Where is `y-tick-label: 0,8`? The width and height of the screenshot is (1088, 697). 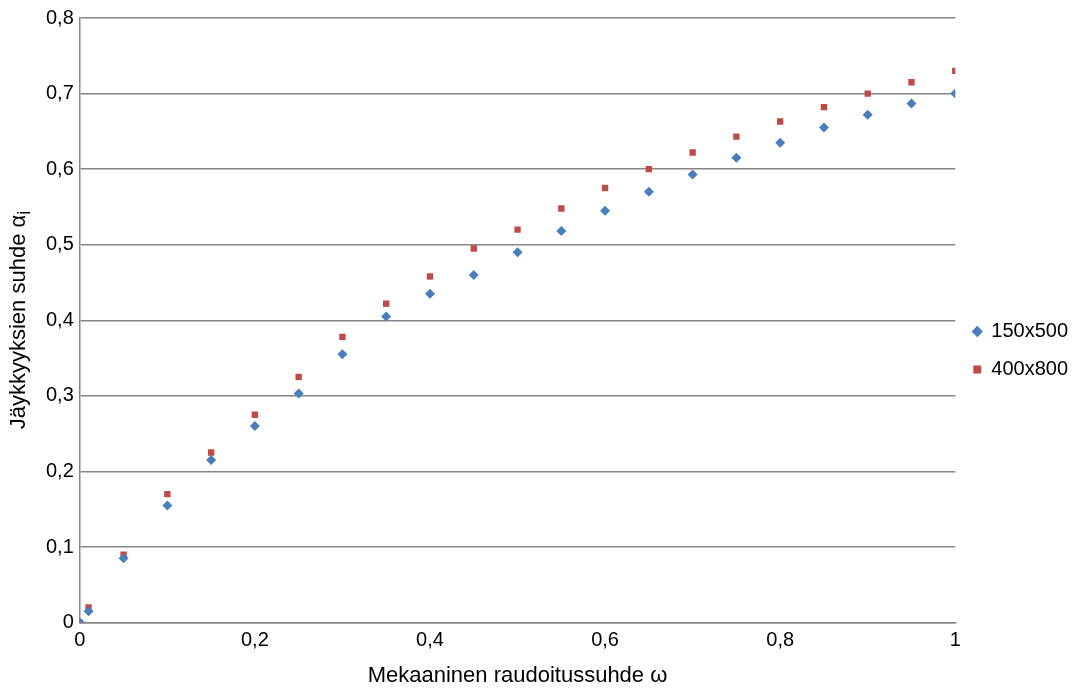 y-tick-label: 0,8 is located at coordinates (59, 16).